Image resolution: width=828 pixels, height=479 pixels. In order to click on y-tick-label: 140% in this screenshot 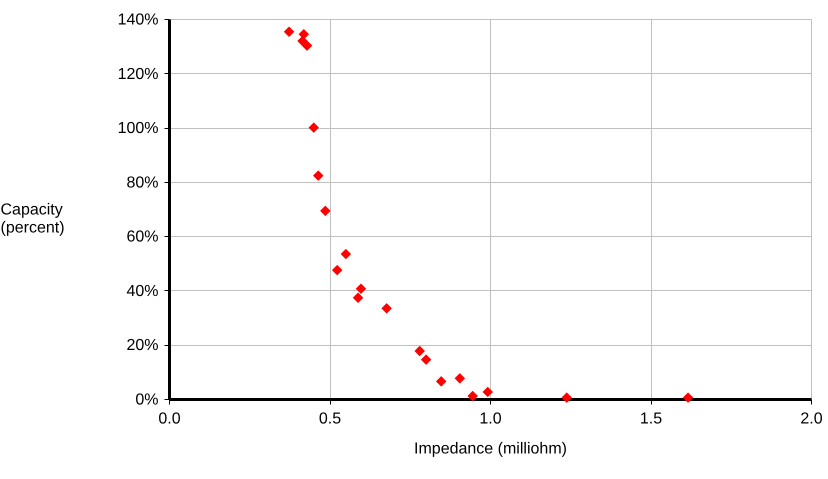, I will do `click(138, 20)`.